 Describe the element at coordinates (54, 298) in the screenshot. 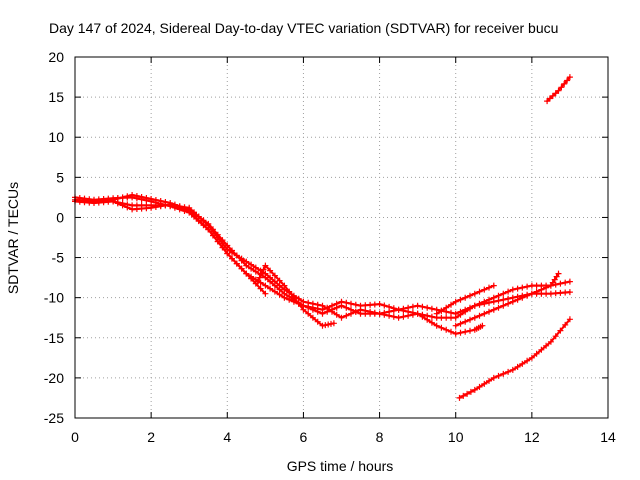

I see `y-tick-label: -10` at that location.